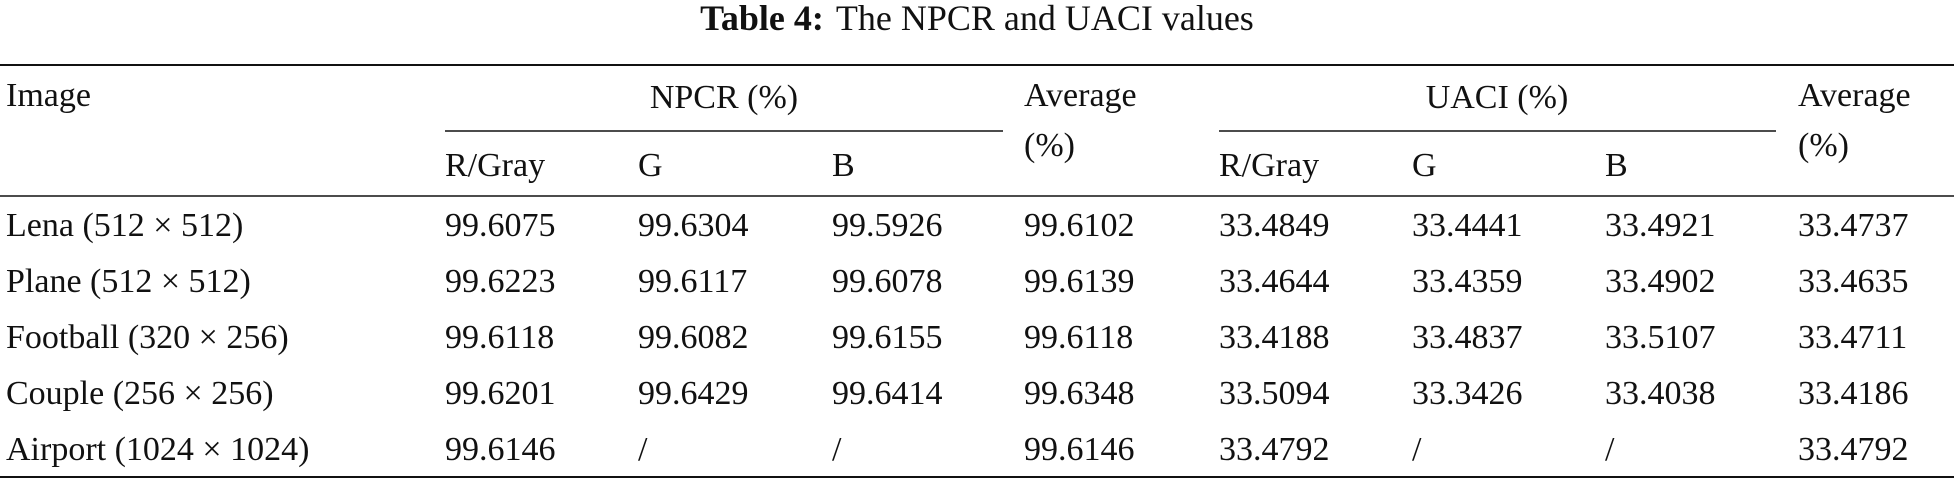 This screenshot has width=1954, height=483. I want to click on table-cell: 33.4038, so click(1660, 393).